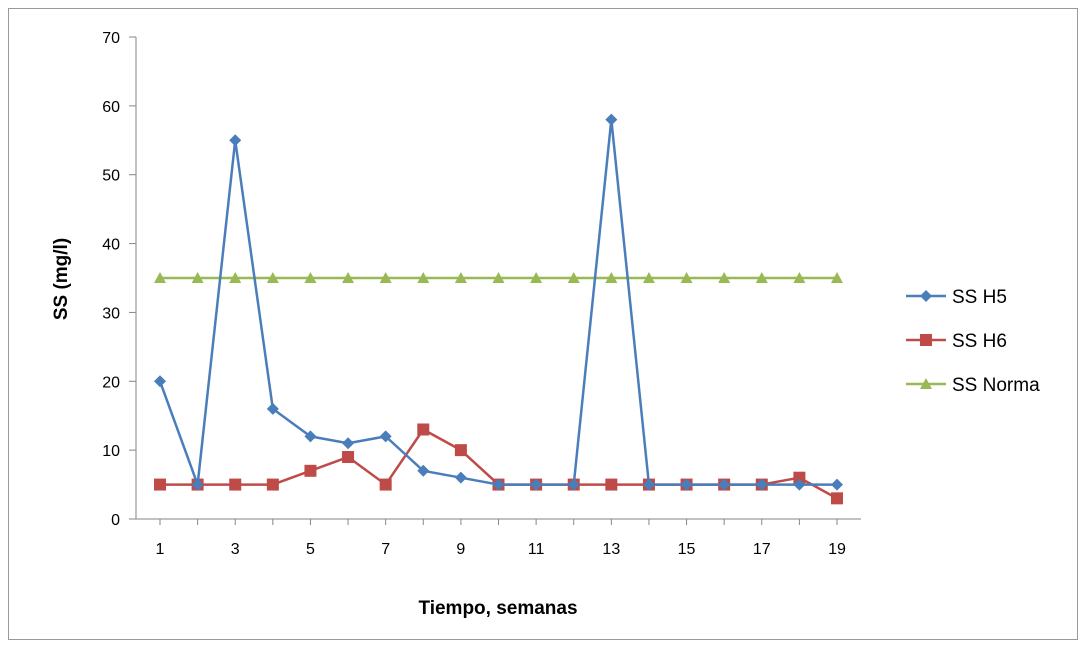 This screenshot has height=646, width=1084. Describe the element at coordinates (111, 107) in the screenshot. I see `y-tick-label: 60` at that location.